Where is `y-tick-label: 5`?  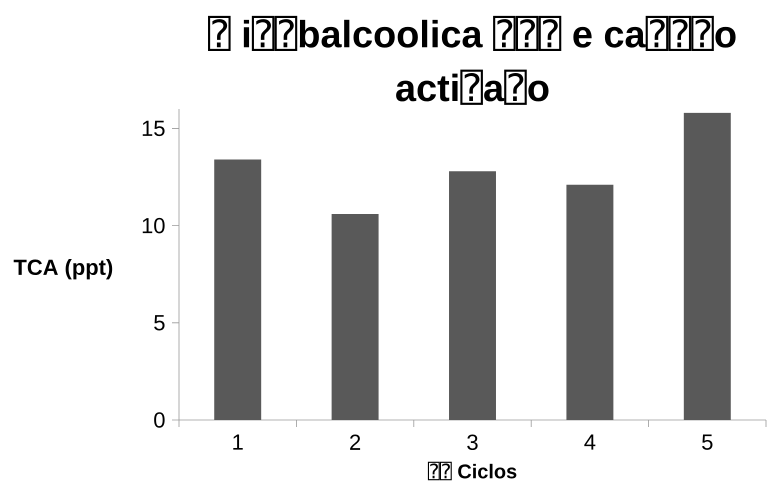 y-tick-label: 5 is located at coordinates (159, 322).